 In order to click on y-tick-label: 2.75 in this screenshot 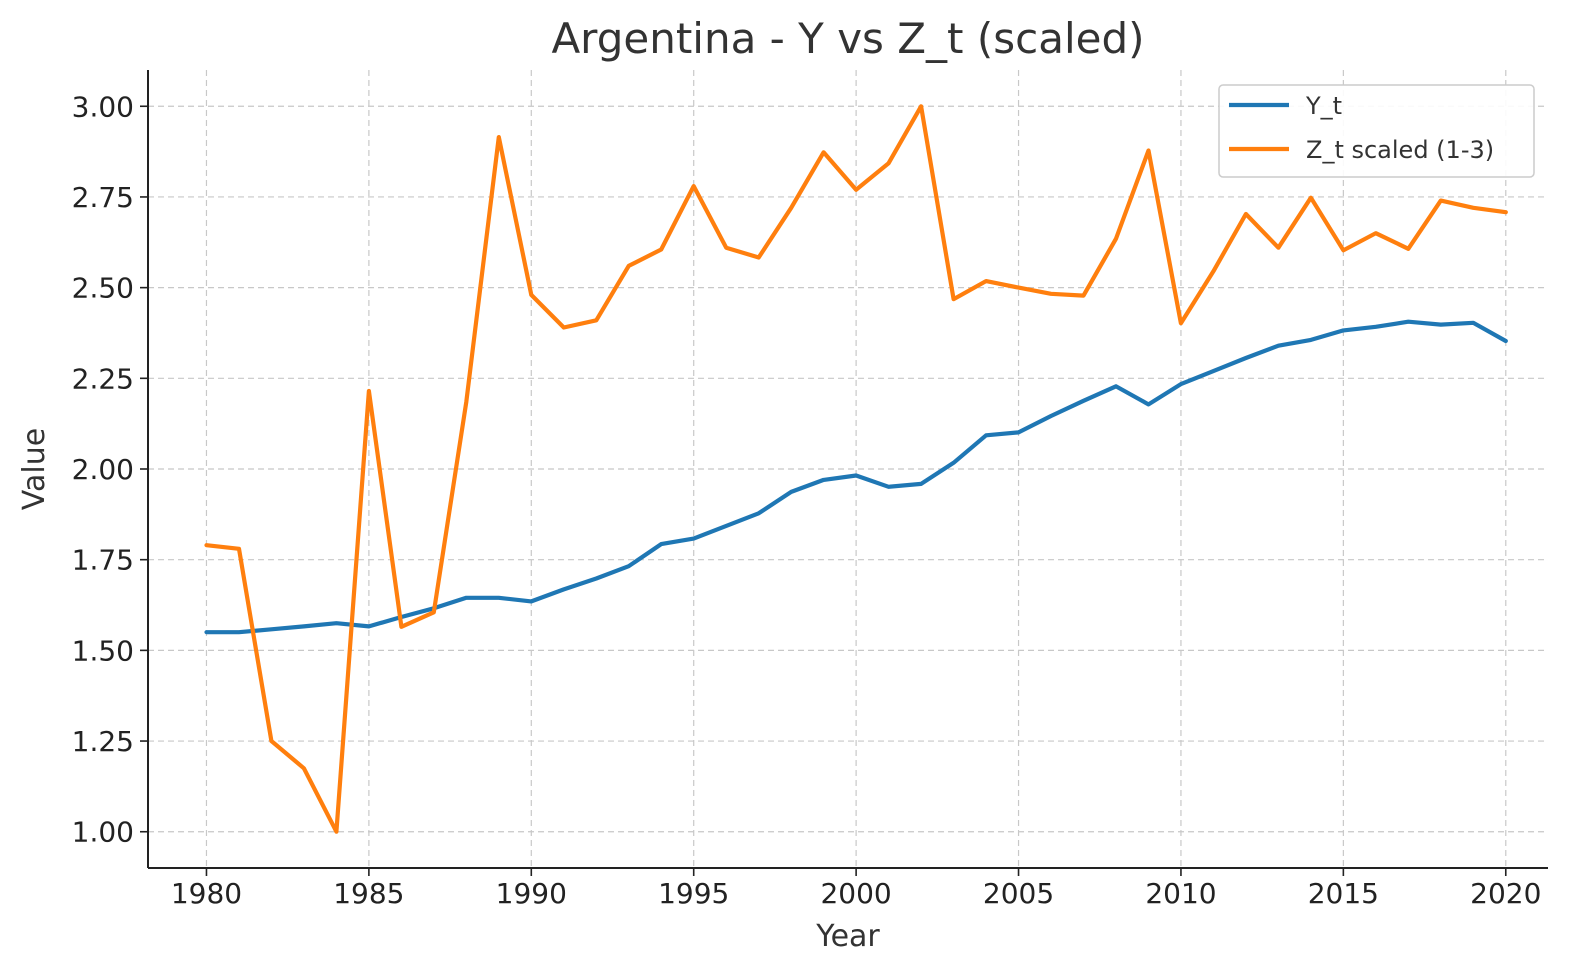, I will do `click(103, 197)`.